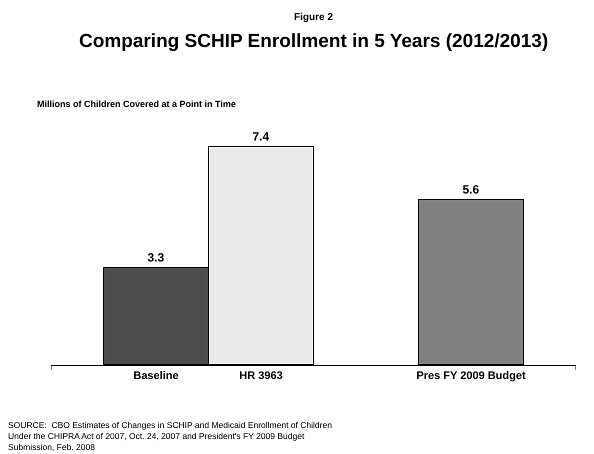 The image size is (594, 454). Describe the element at coordinates (471, 376) in the screenshot. I see `x-tick-label: Pres FY 2009 Budget` at that location.